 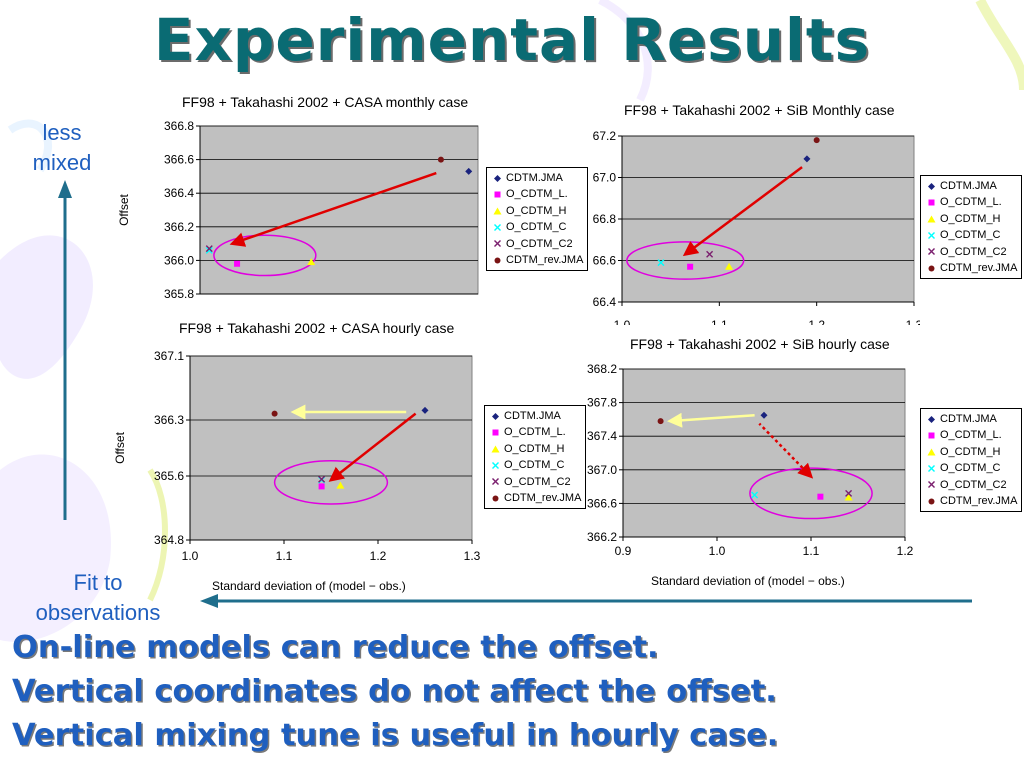 What do you see at coordinates (98, 598) in the screenshot?
I see `fit-to-observations-label: Fit to observations` at bounding box center [98, 598].